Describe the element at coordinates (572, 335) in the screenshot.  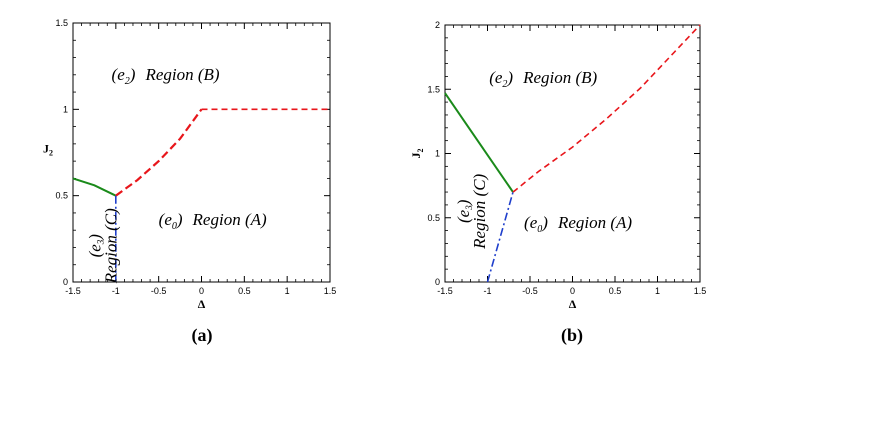
I see `panel-label: (b)` at that location.